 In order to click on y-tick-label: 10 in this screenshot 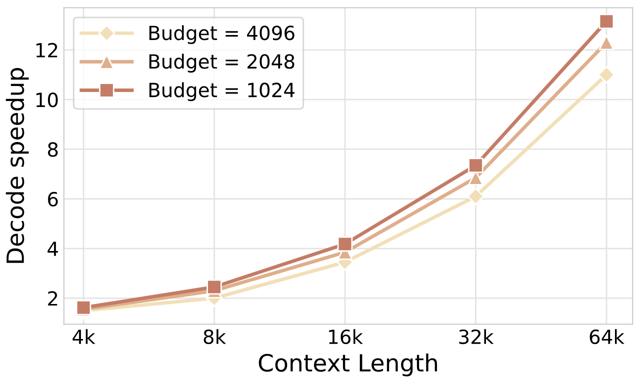, I will do `click(47, 100)`.